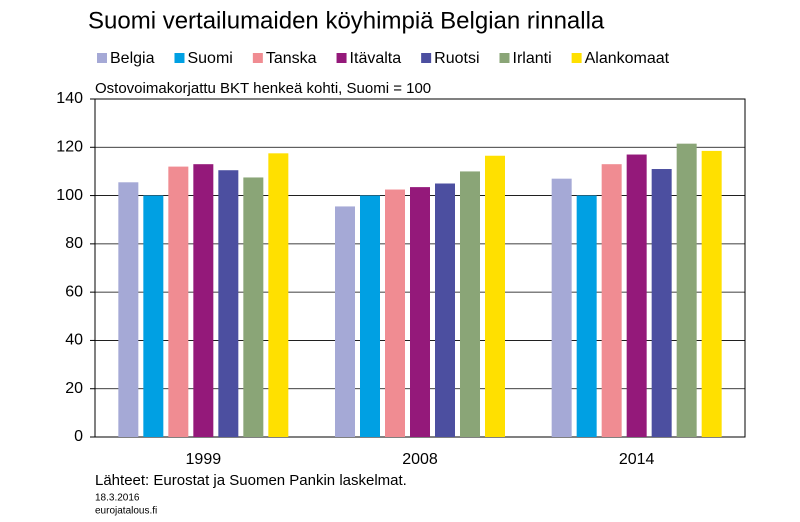 This screenshot has width=800, height=522. I want to click on y-tick-label: 140, so click(69, 98).